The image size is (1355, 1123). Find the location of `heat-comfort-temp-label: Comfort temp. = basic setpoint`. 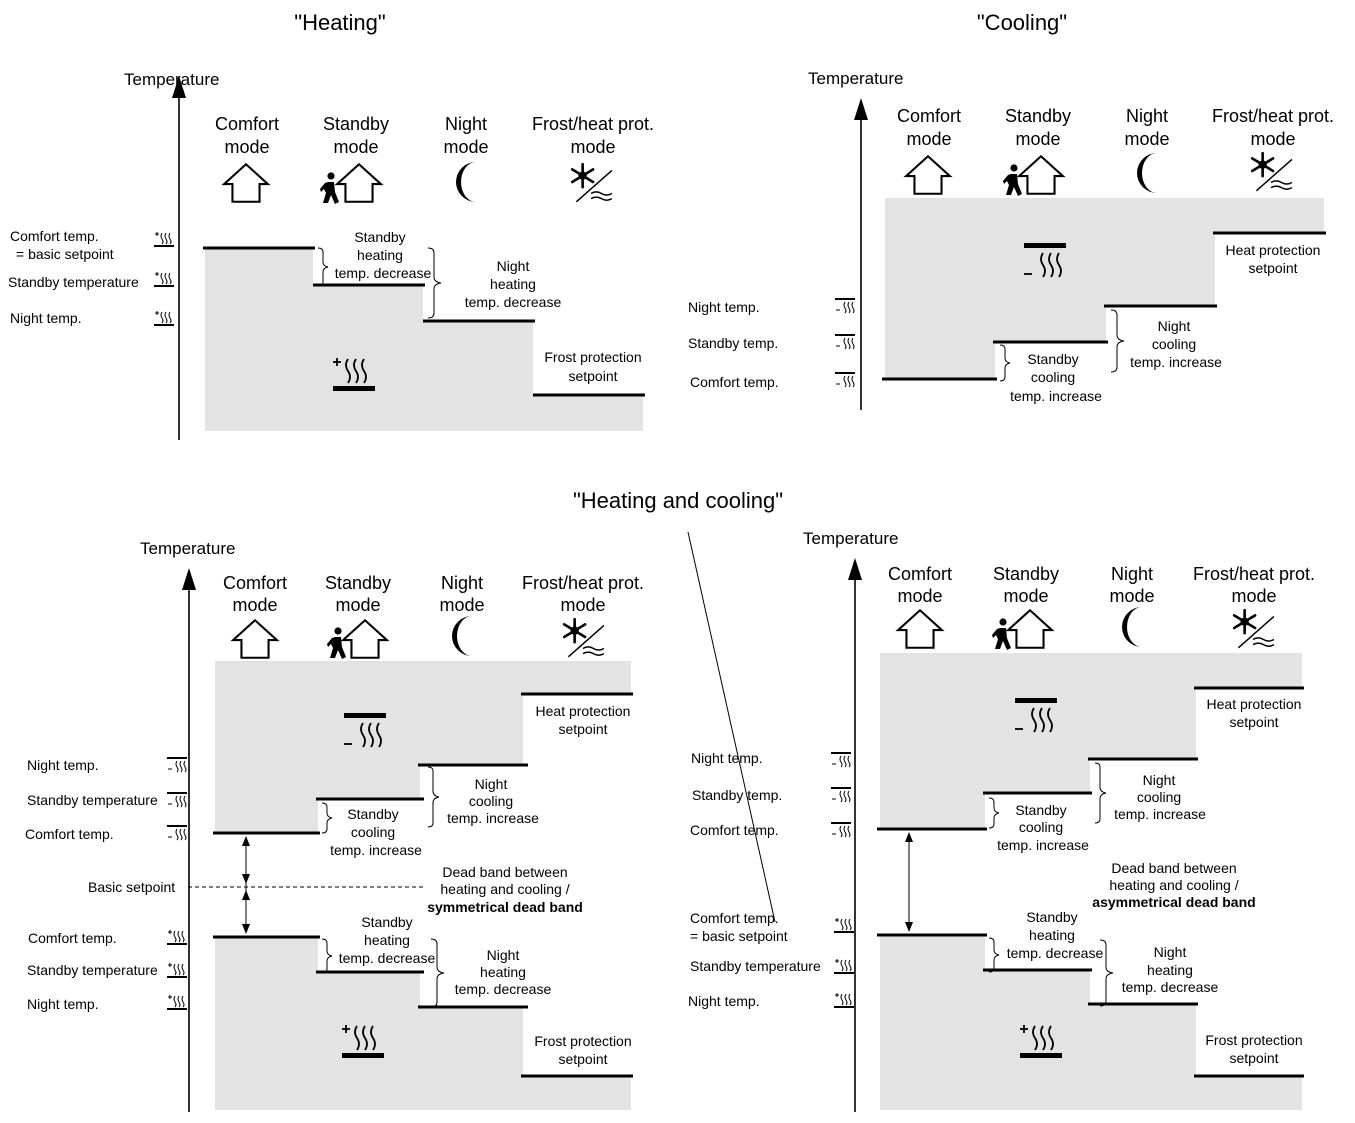

heat-comfort-temp-label: Comfort temp. = basic setpoint is located at coordinates (739, 927).